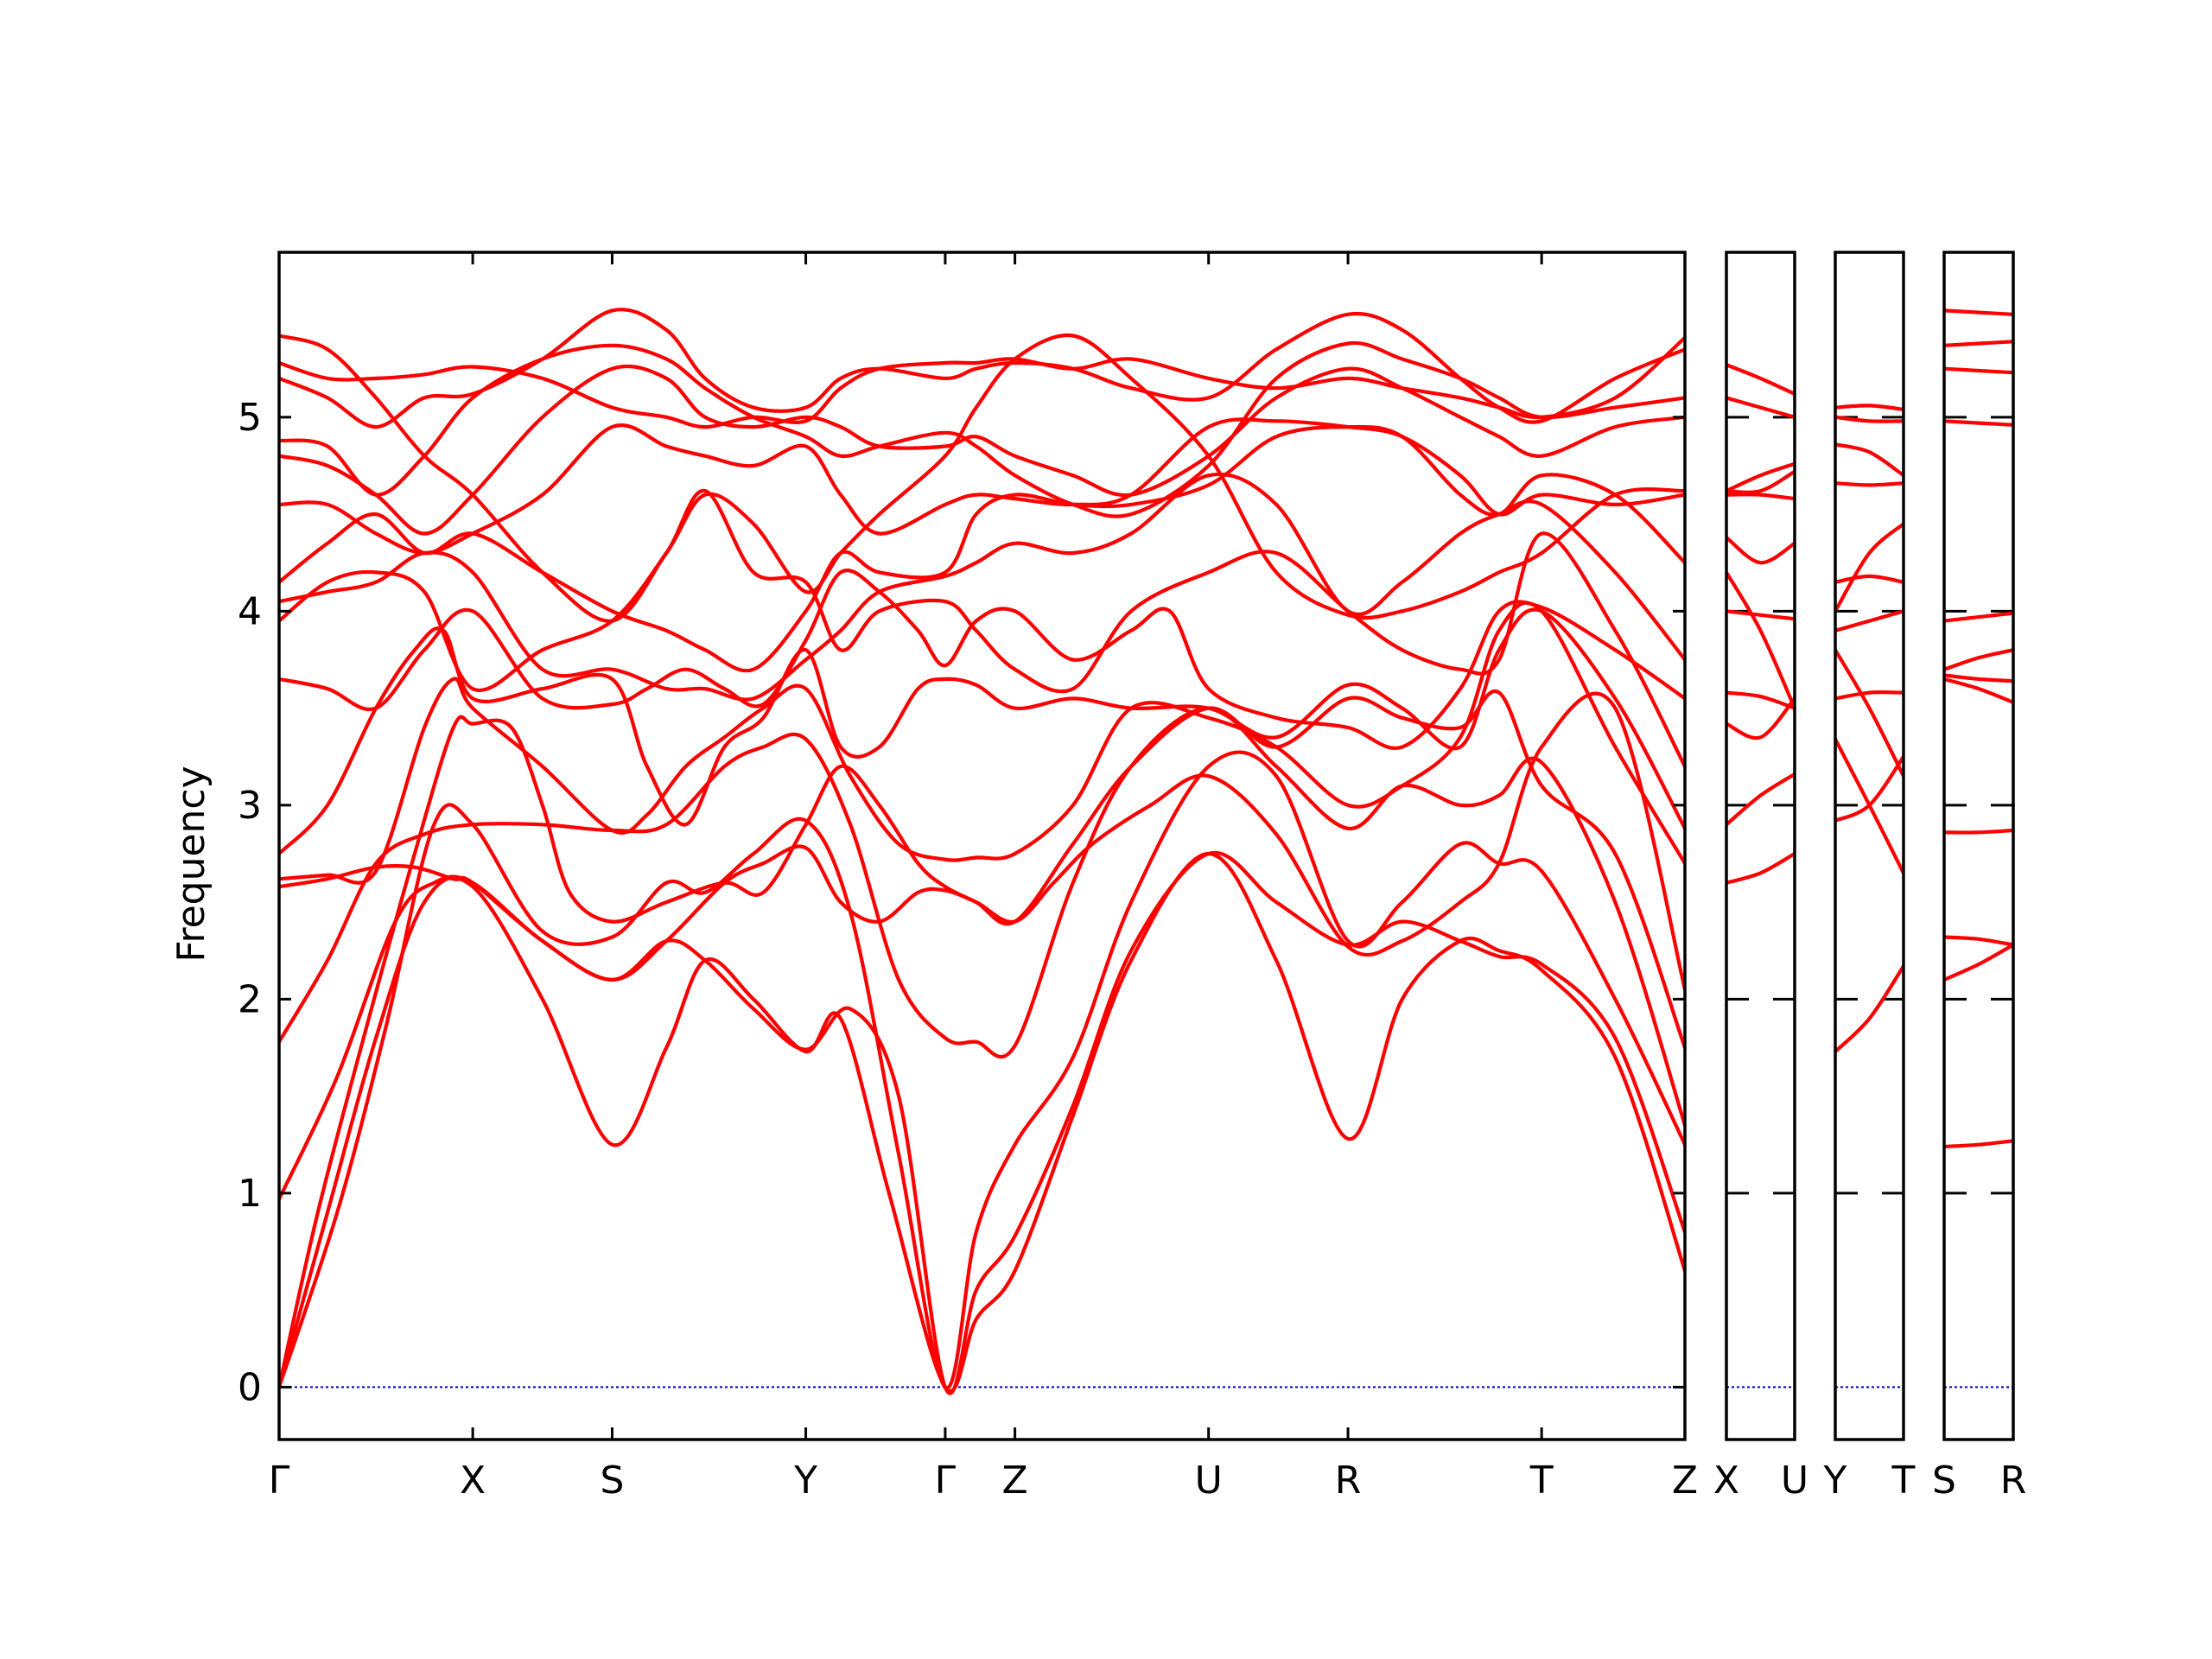 The width and height of the screenshot is (2212, 1659). What do you see at coordinates (250, 1194) in the screenshot?
I see `y-tick-label: 1` at bounding box center [250, 1194].